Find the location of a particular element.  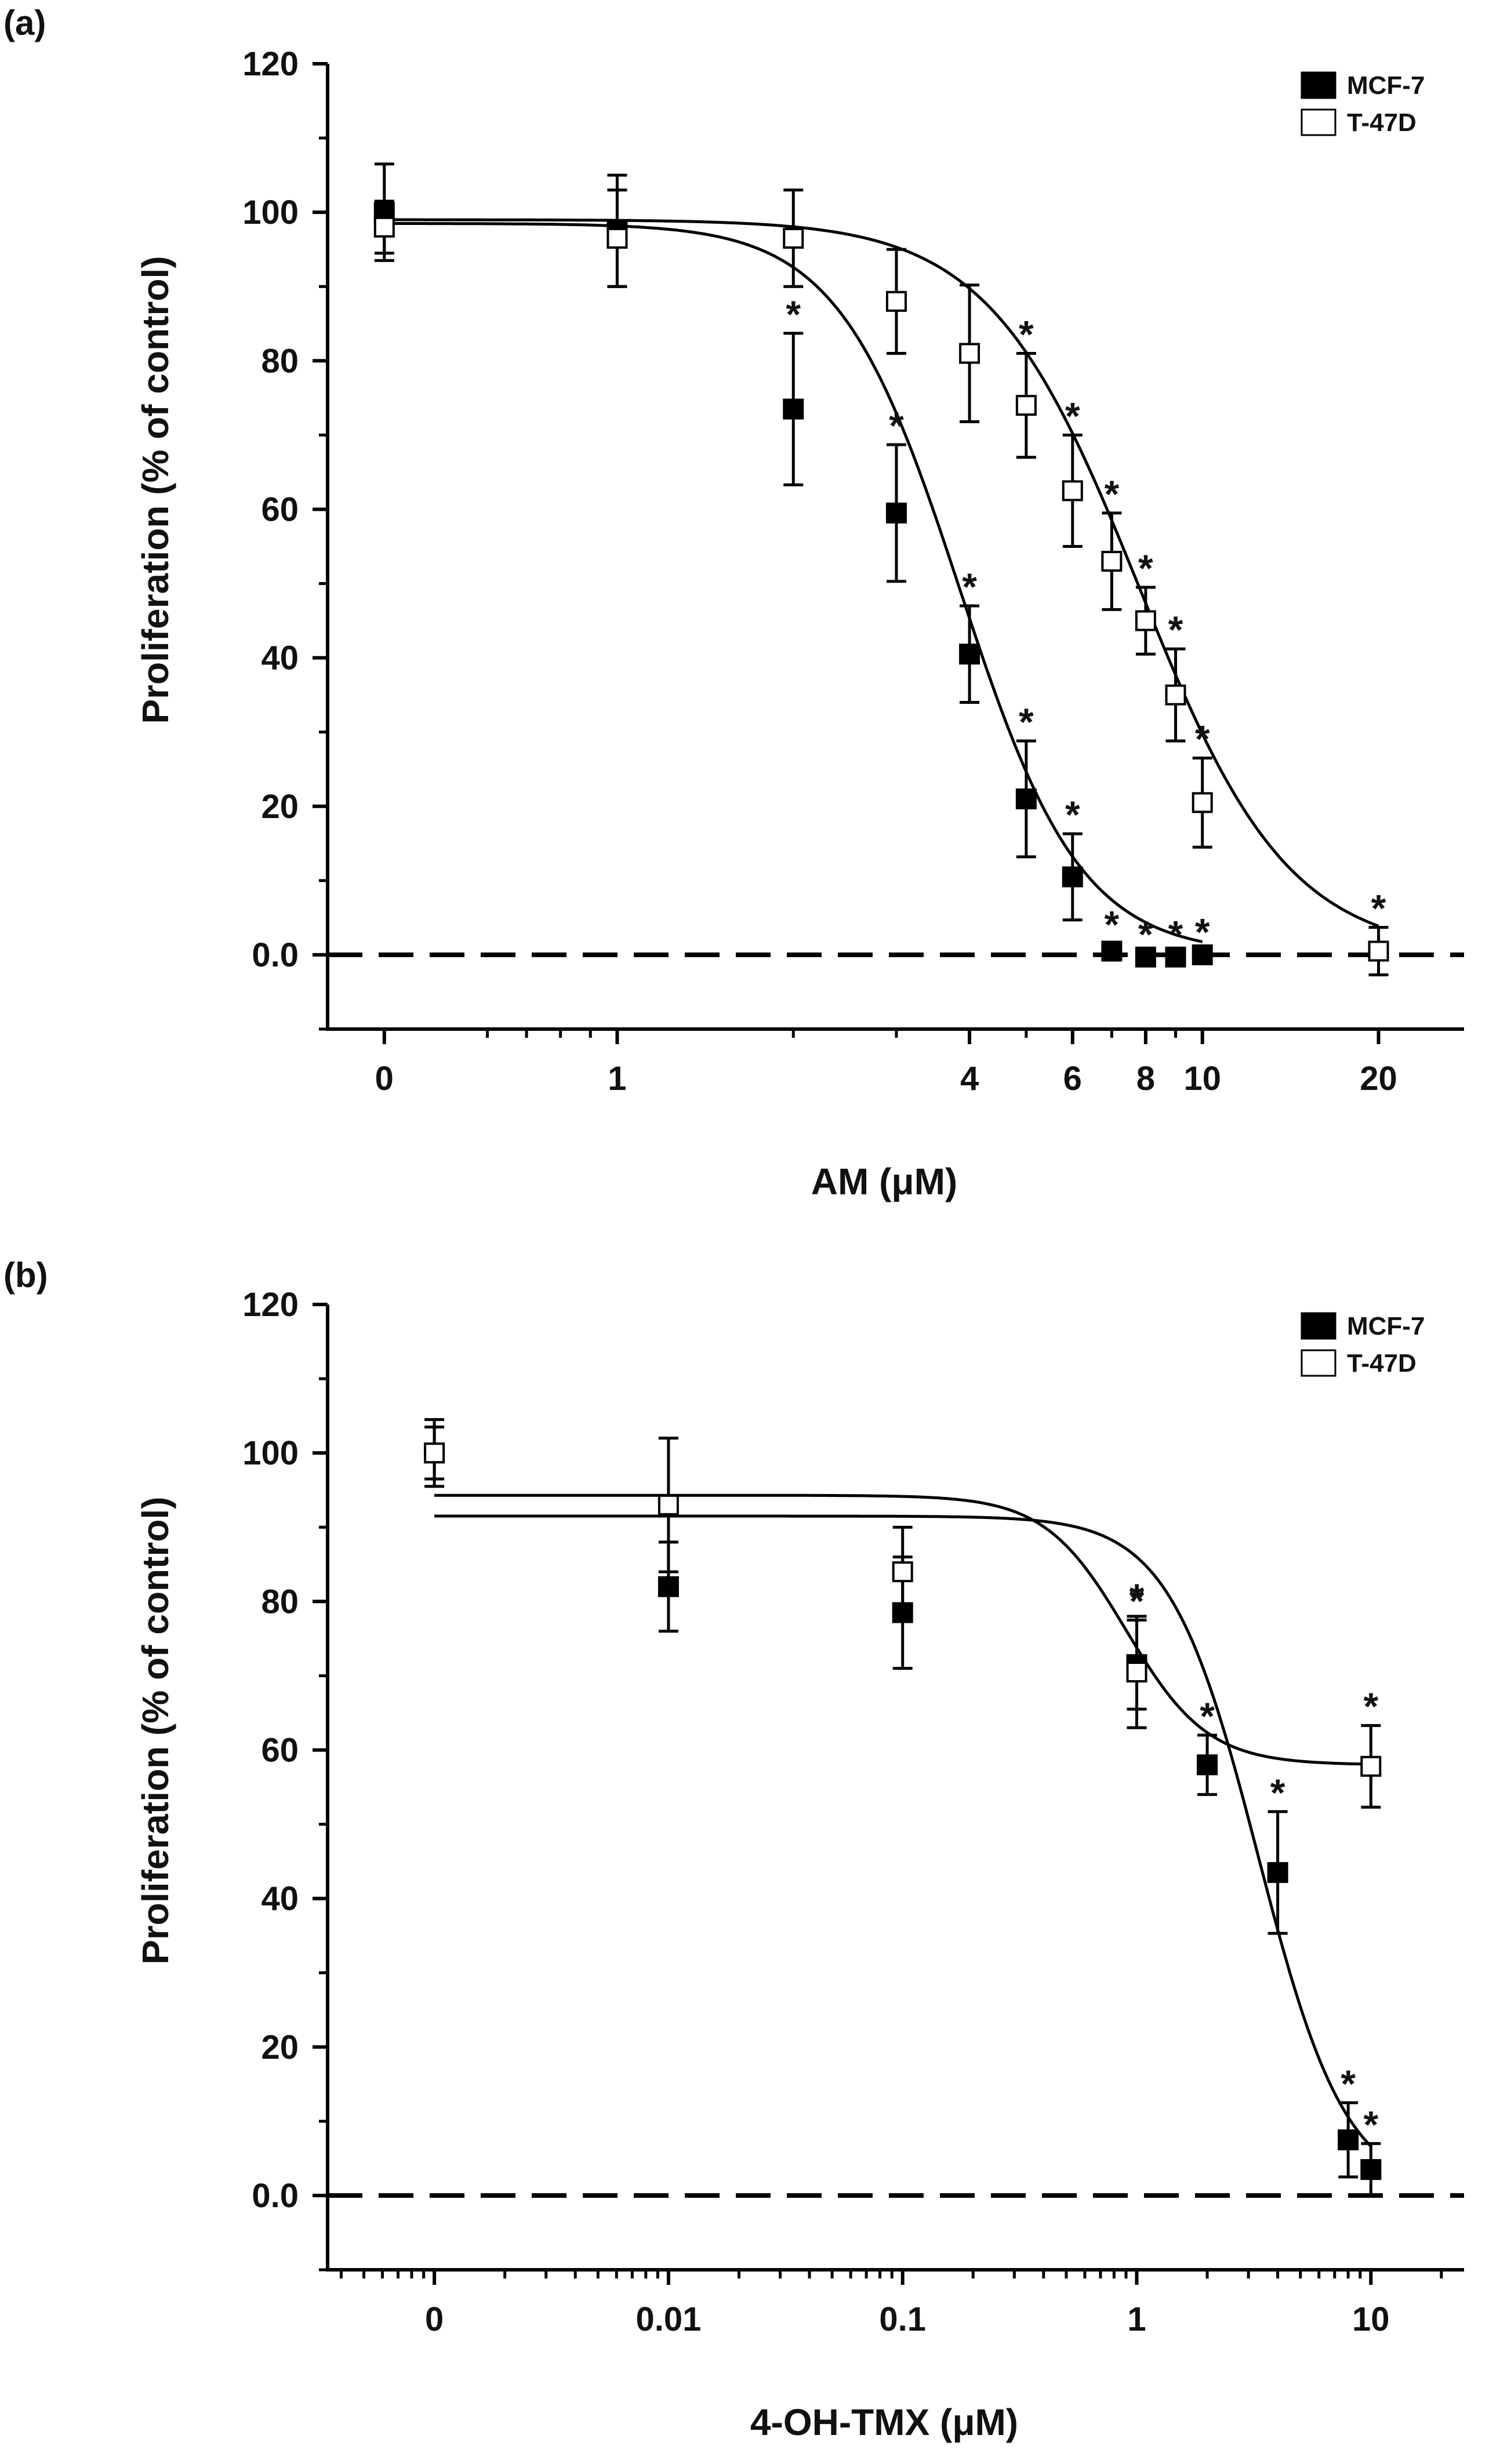

fit-curve-t-47d is located at coordinates (902, 1629).